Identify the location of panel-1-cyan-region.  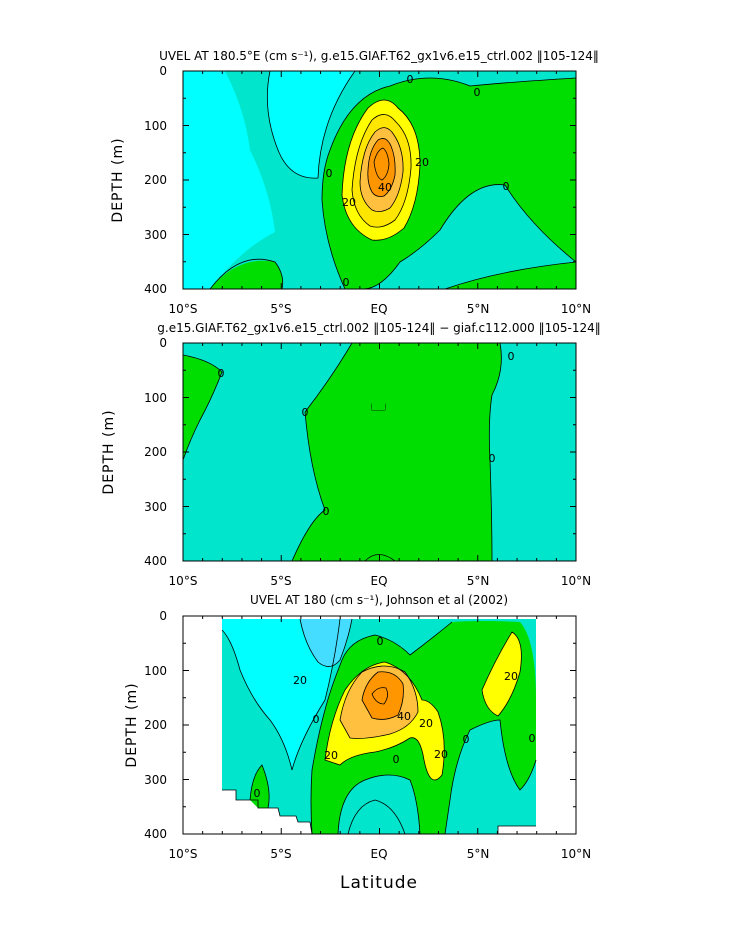
(269, 125).